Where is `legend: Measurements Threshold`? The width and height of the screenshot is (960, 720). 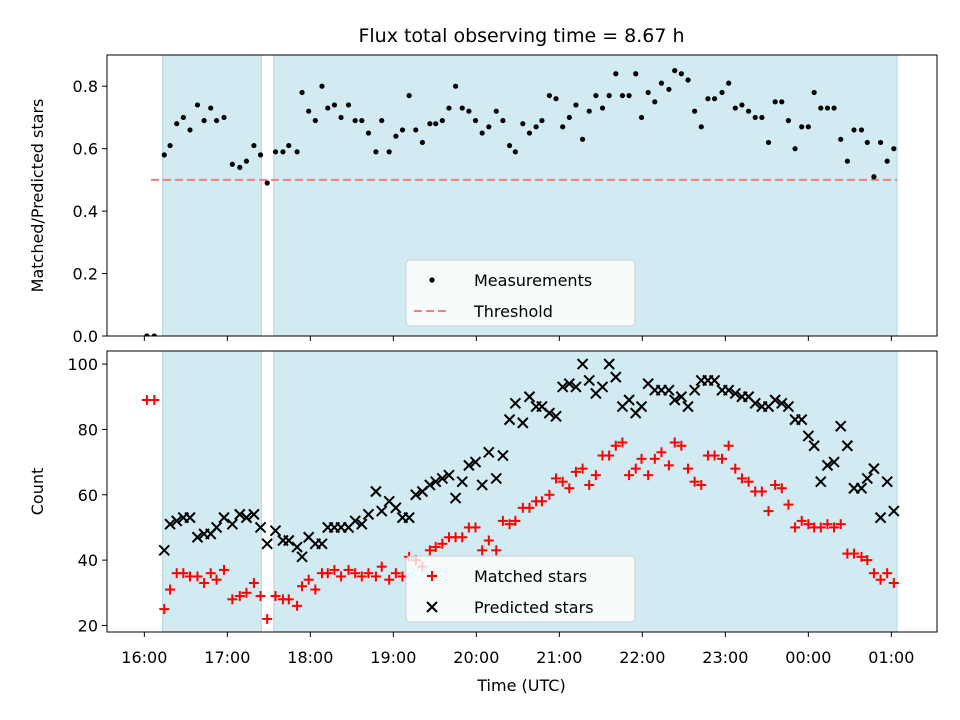 legend: Measurements Threshold is located at coordinates (520, 293).